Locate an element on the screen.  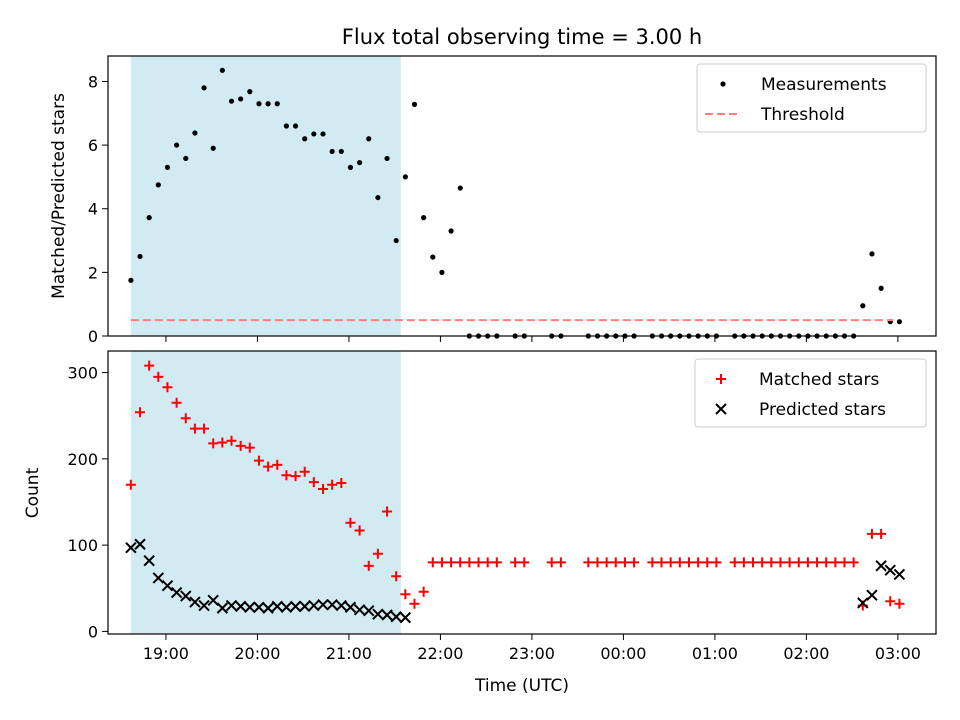
shaded-region is located at coordinates (265, 492).